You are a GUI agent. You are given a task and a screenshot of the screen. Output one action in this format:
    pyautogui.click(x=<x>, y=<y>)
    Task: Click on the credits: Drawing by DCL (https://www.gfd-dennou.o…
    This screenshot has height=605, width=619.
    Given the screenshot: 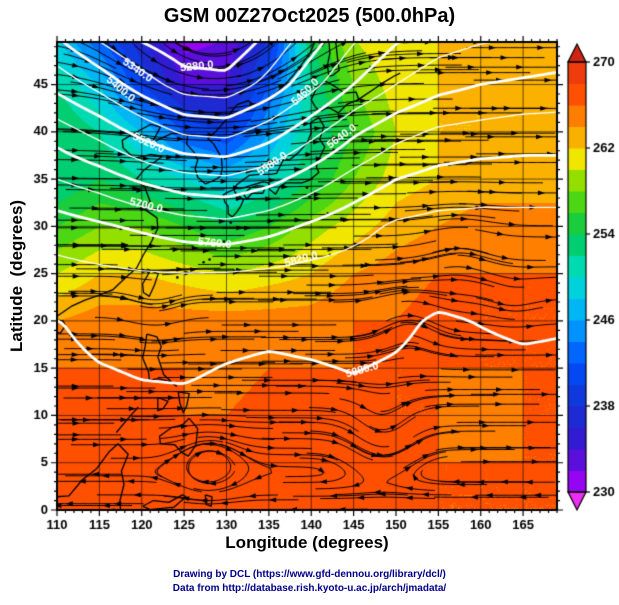 What is the action you would take?
    pyautogui.click(x=309, y=582)
    